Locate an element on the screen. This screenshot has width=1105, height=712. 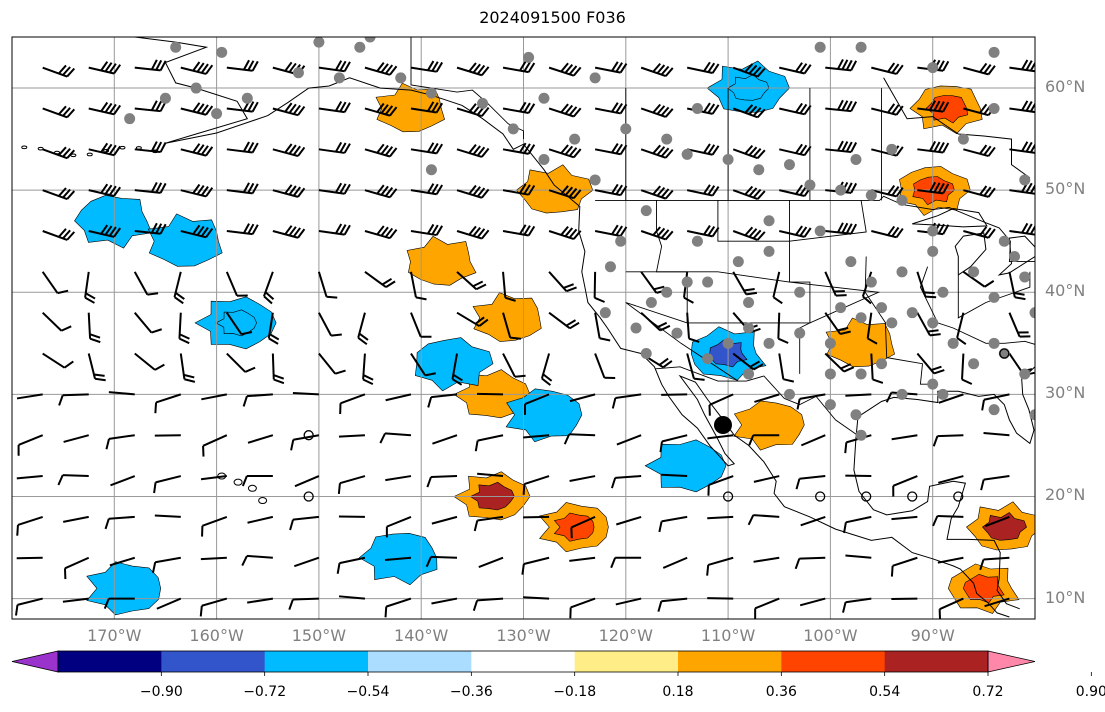
station-open is located at coordinates (958, 496).